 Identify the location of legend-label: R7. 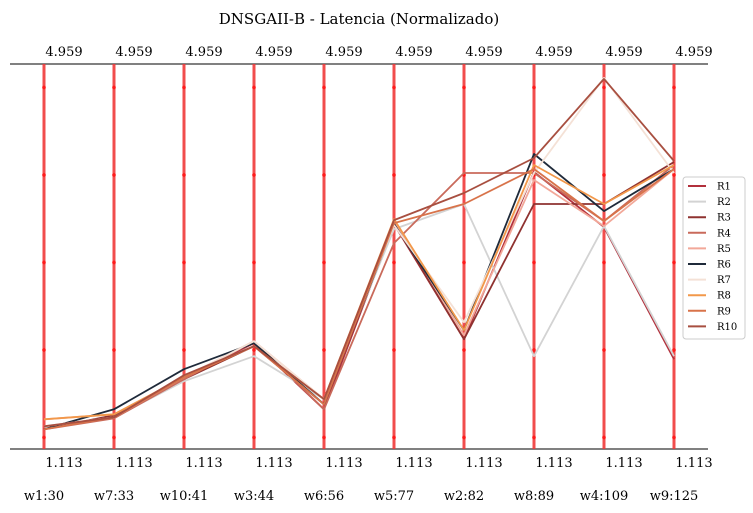
(724, 280).